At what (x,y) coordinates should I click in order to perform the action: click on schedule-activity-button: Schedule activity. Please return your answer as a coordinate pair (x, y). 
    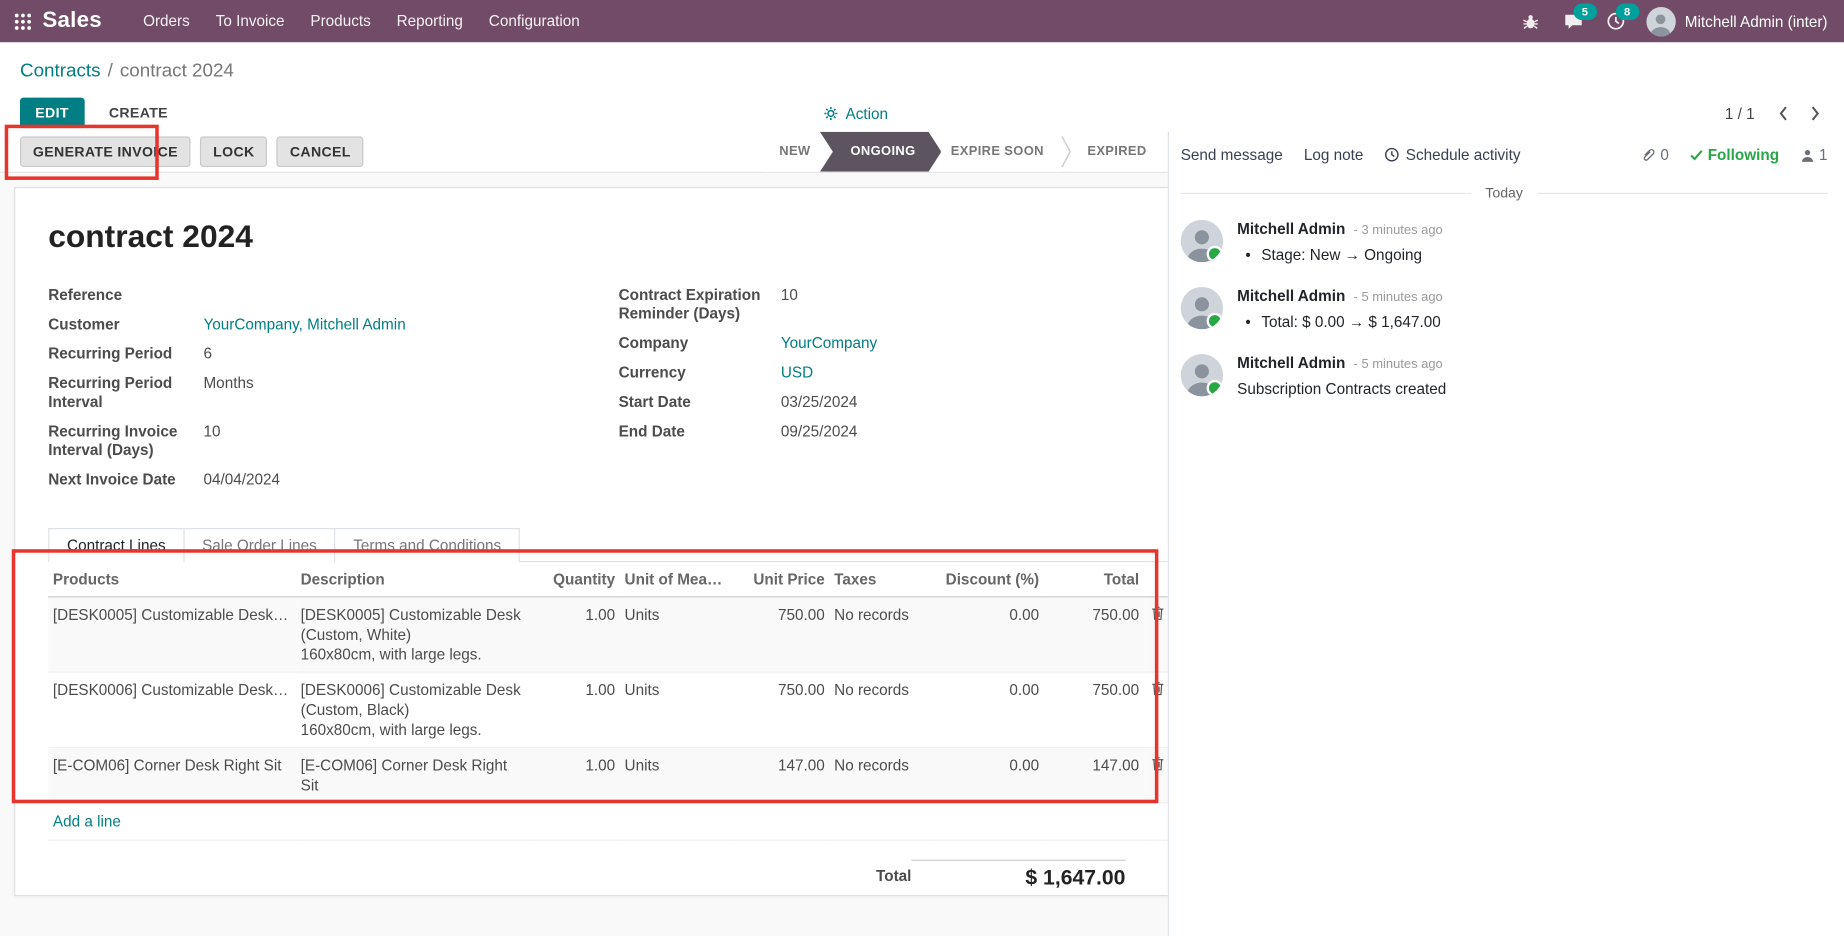
    Looking at the image, I should click on (1452, 154).